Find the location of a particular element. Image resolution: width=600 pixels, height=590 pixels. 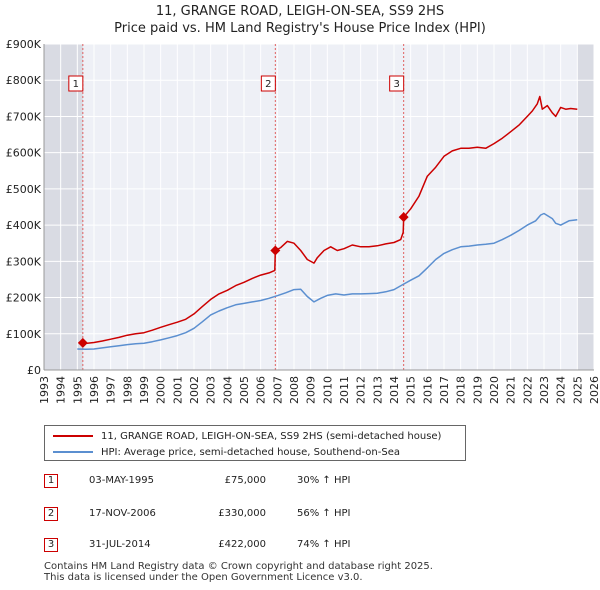

sale-label-box: 3 is located at coordinates (397, 83).